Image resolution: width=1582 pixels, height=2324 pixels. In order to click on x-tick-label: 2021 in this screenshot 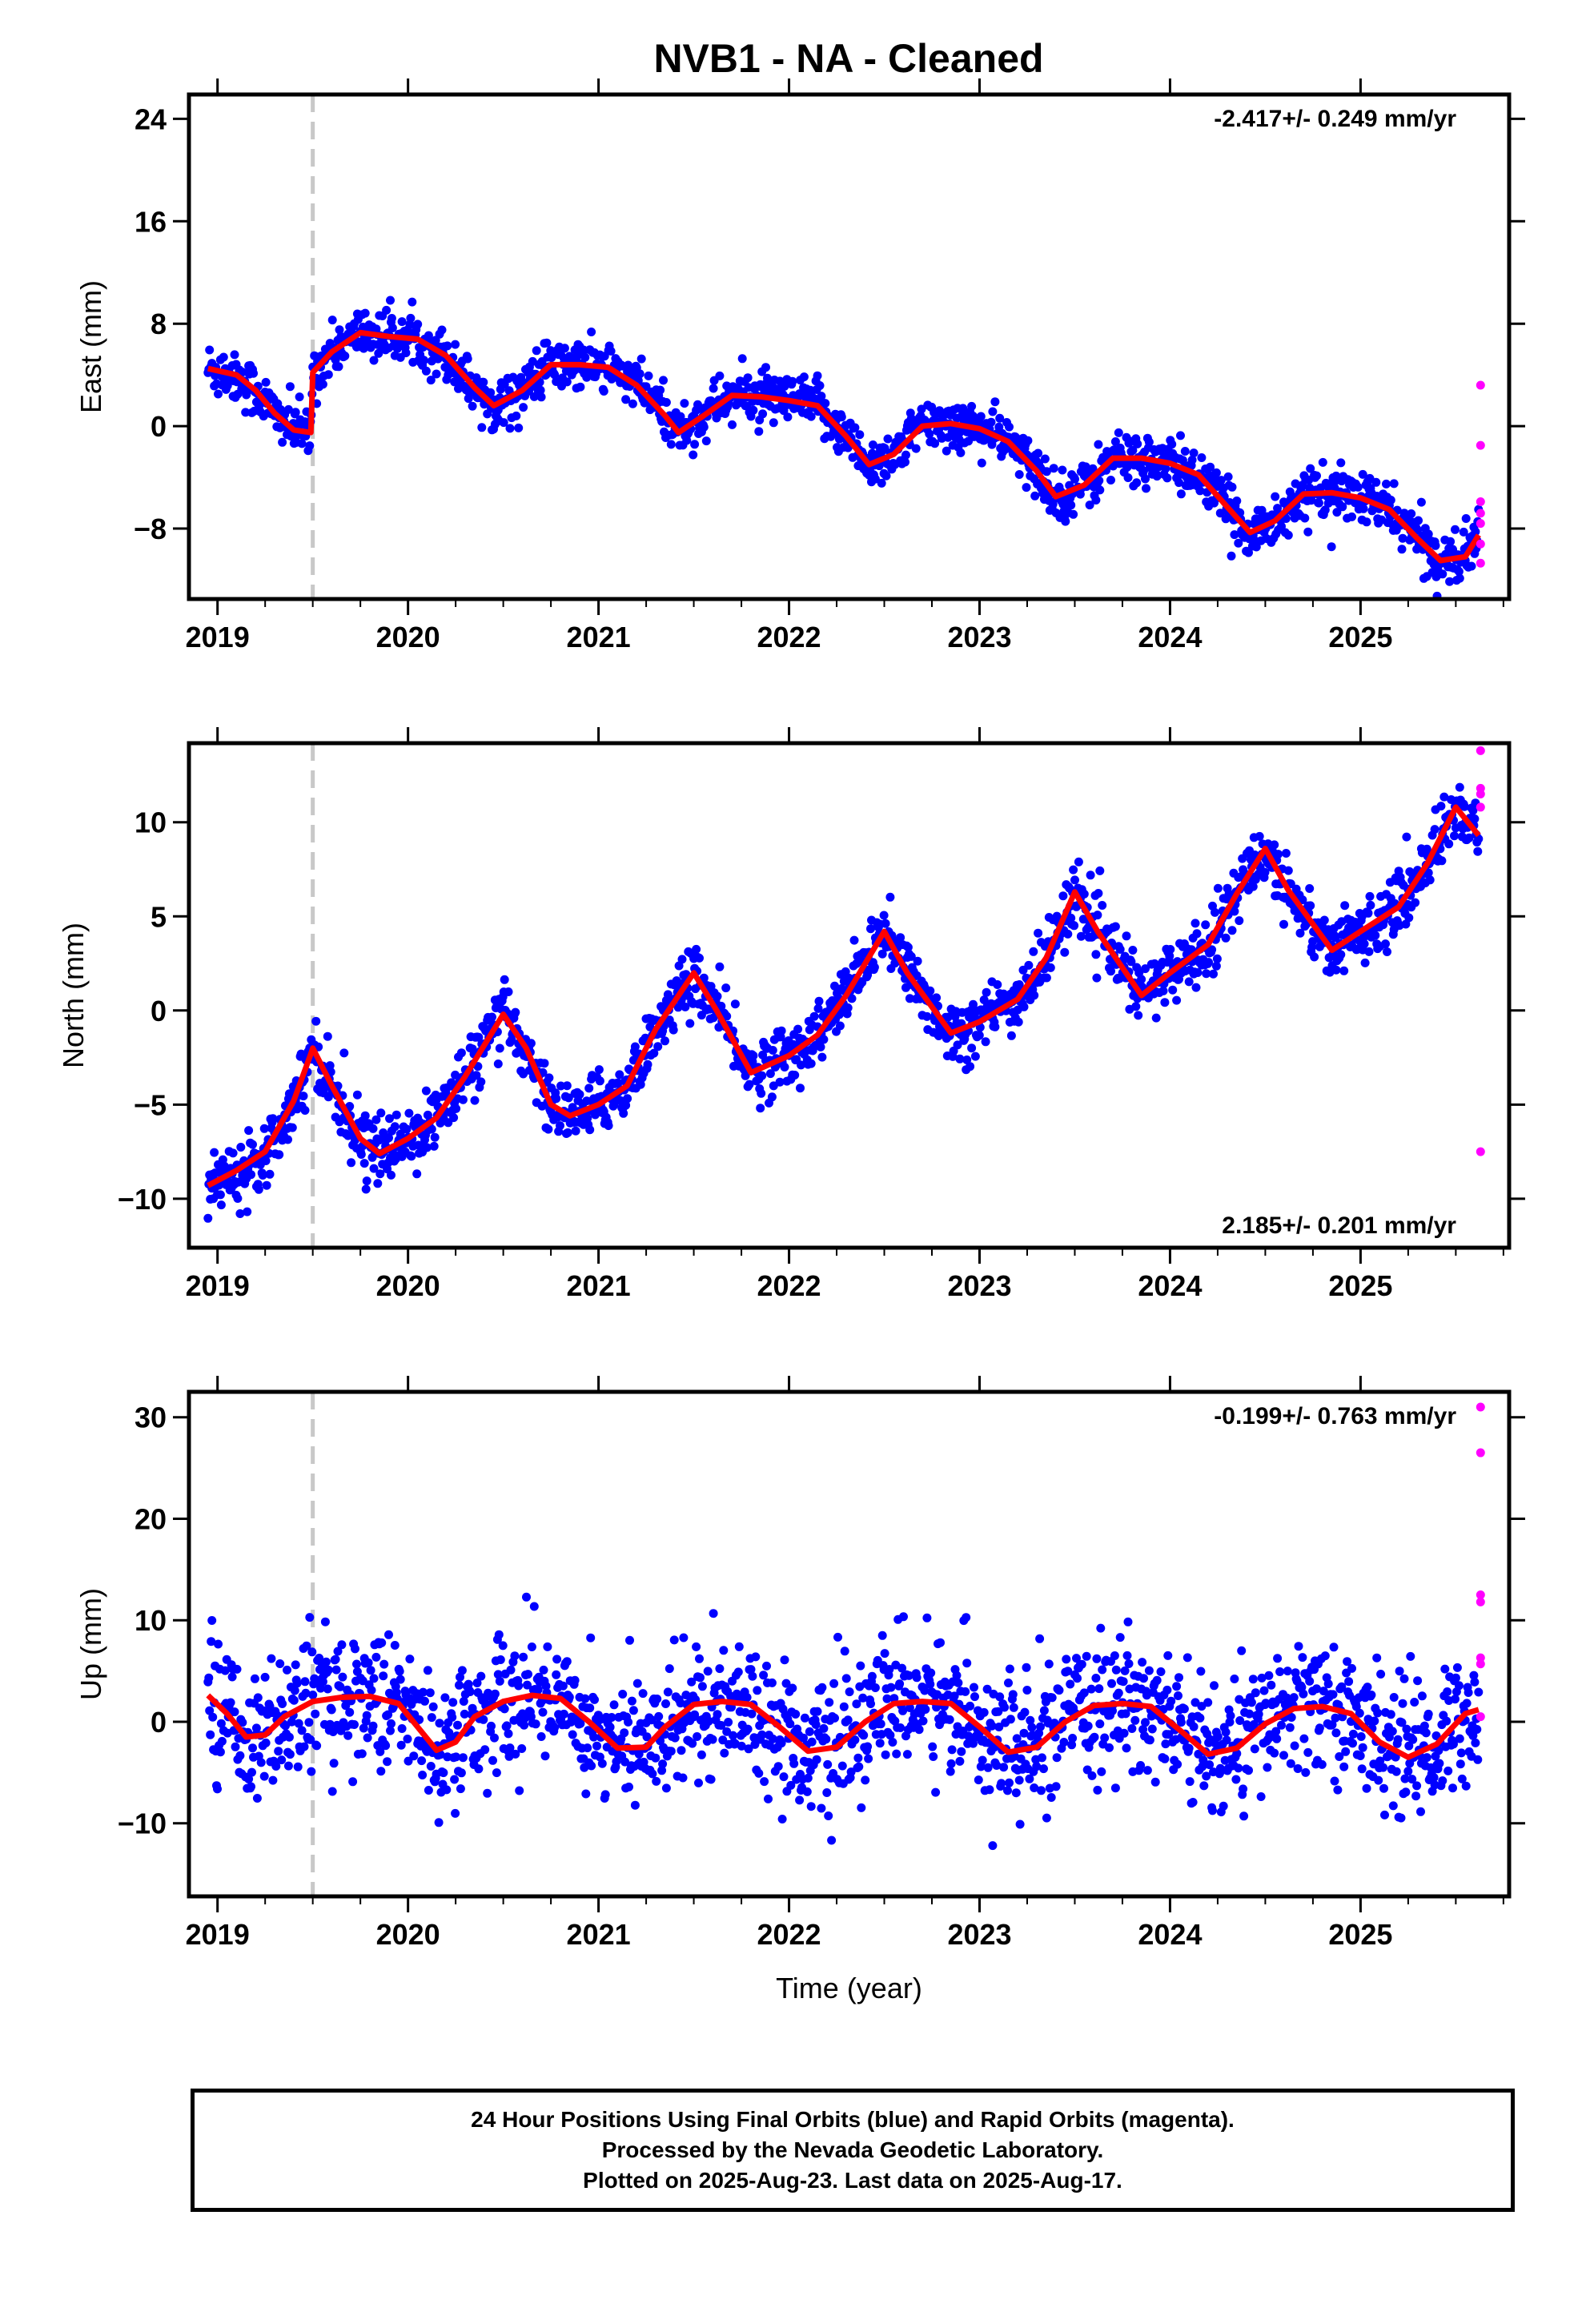, I will do `click(599, 637)`.